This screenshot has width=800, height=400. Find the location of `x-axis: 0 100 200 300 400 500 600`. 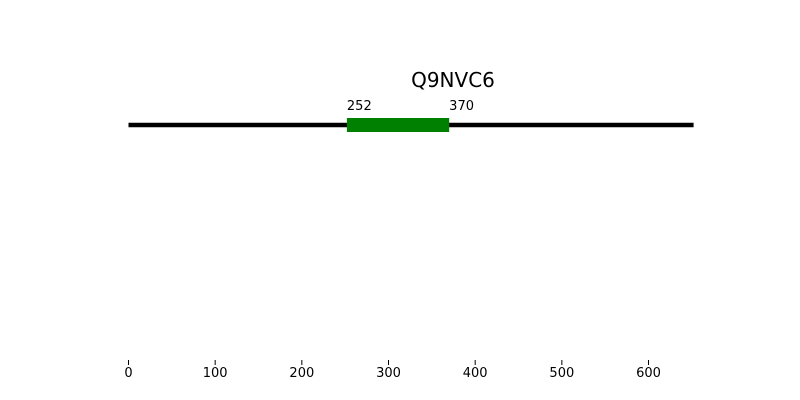

x-axis: 0 100 200 300 400 500 600 is located at coordinates (392, 370).